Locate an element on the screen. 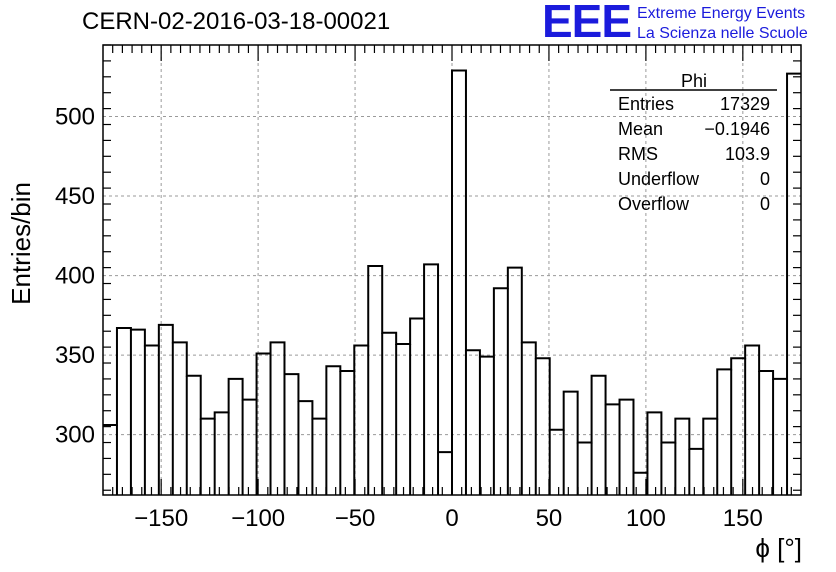  x-tick-label: 50 is located at coordinates (549, 518).